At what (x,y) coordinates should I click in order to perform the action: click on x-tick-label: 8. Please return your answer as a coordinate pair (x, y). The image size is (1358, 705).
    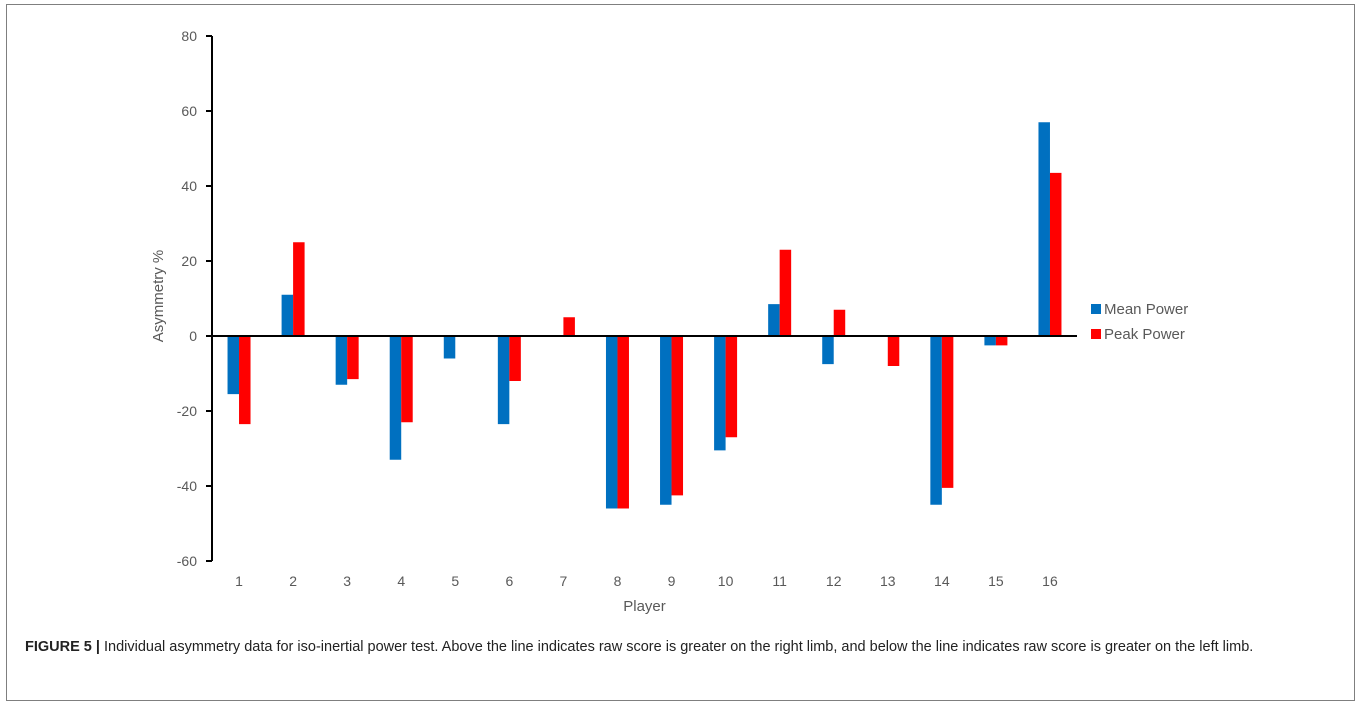
    Looking at the image, I should click on (618, 581).